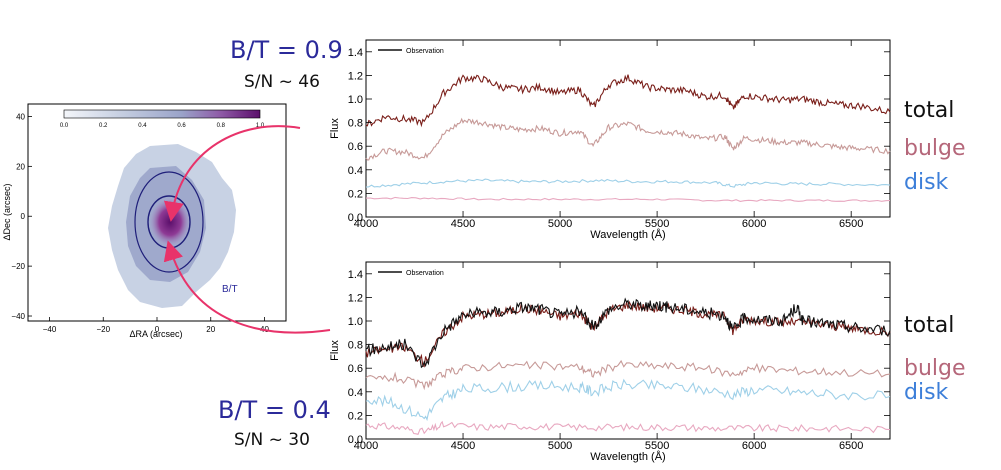  What do you see at coordinates (926, 392) in the screenshot?
I see `disk-label-bottom: disk` at bounding box center [926, 392].